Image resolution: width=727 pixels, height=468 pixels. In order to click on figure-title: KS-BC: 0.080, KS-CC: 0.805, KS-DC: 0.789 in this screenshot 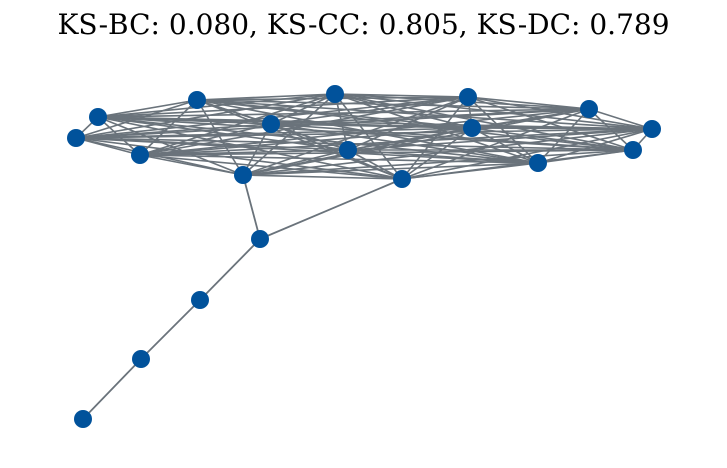, I will do `click(363, 24)`.